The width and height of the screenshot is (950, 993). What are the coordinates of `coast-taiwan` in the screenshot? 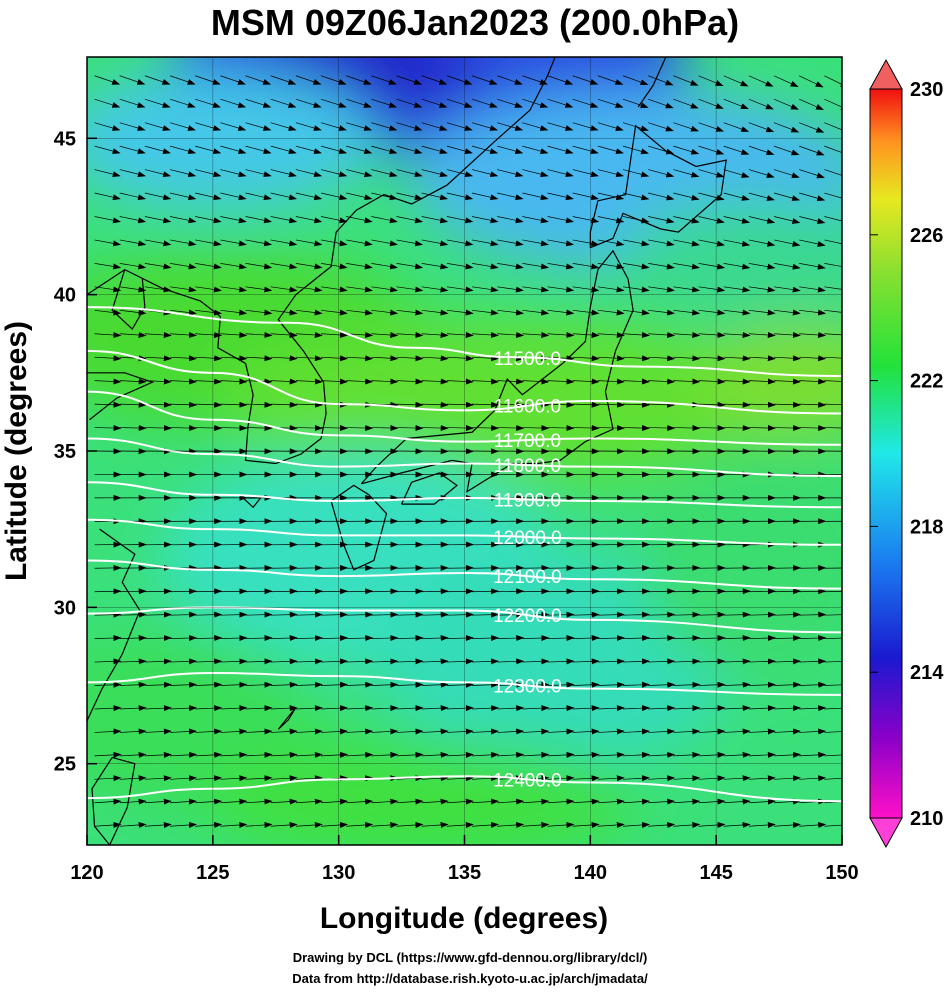 It's located at (113, 800).